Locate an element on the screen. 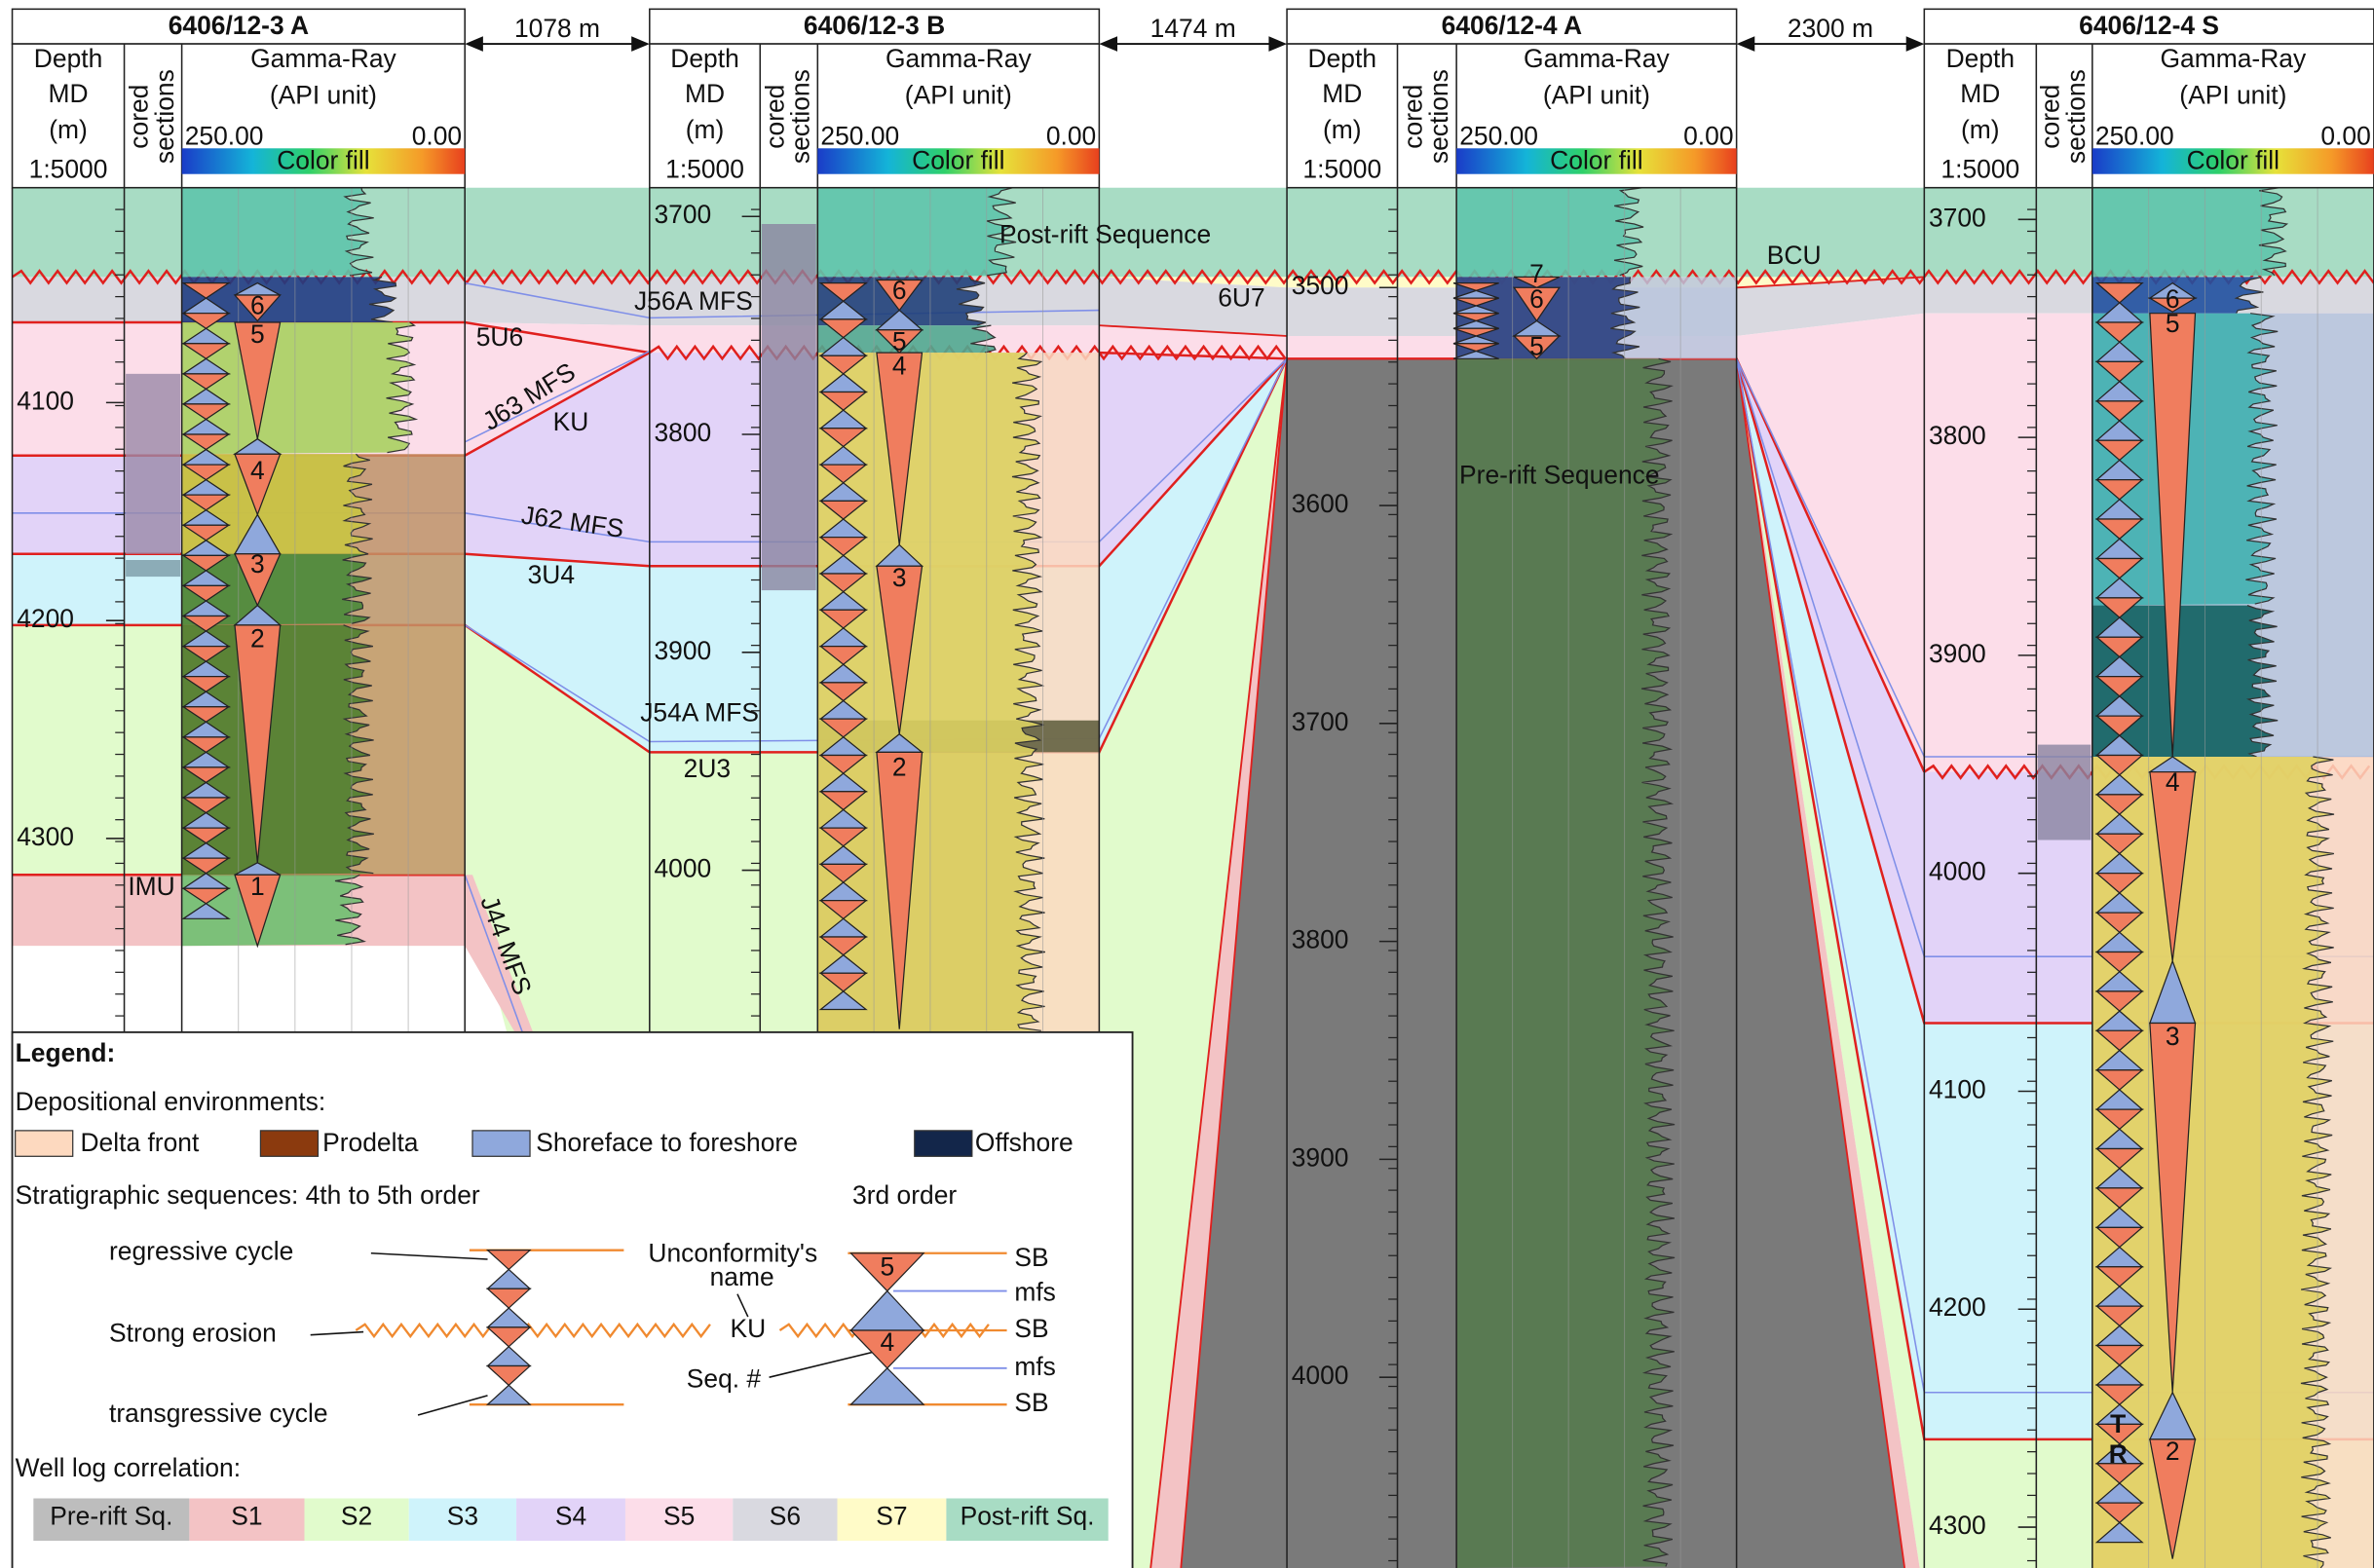  environment-label: Prodelta is located at coordinates (370, 1142).